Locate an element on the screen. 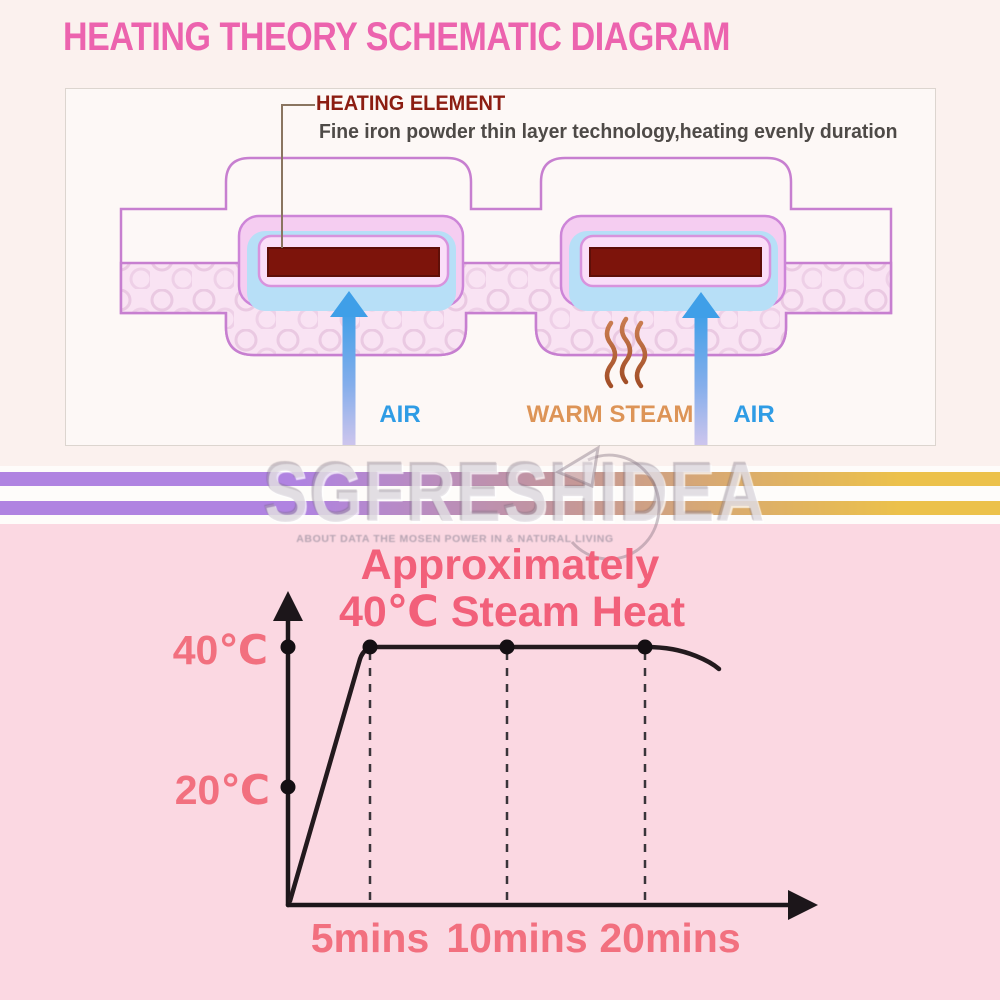 This screenshot has width=1000, height=1000. gradient-stripe-bottom is located at coordinates (500, 508).